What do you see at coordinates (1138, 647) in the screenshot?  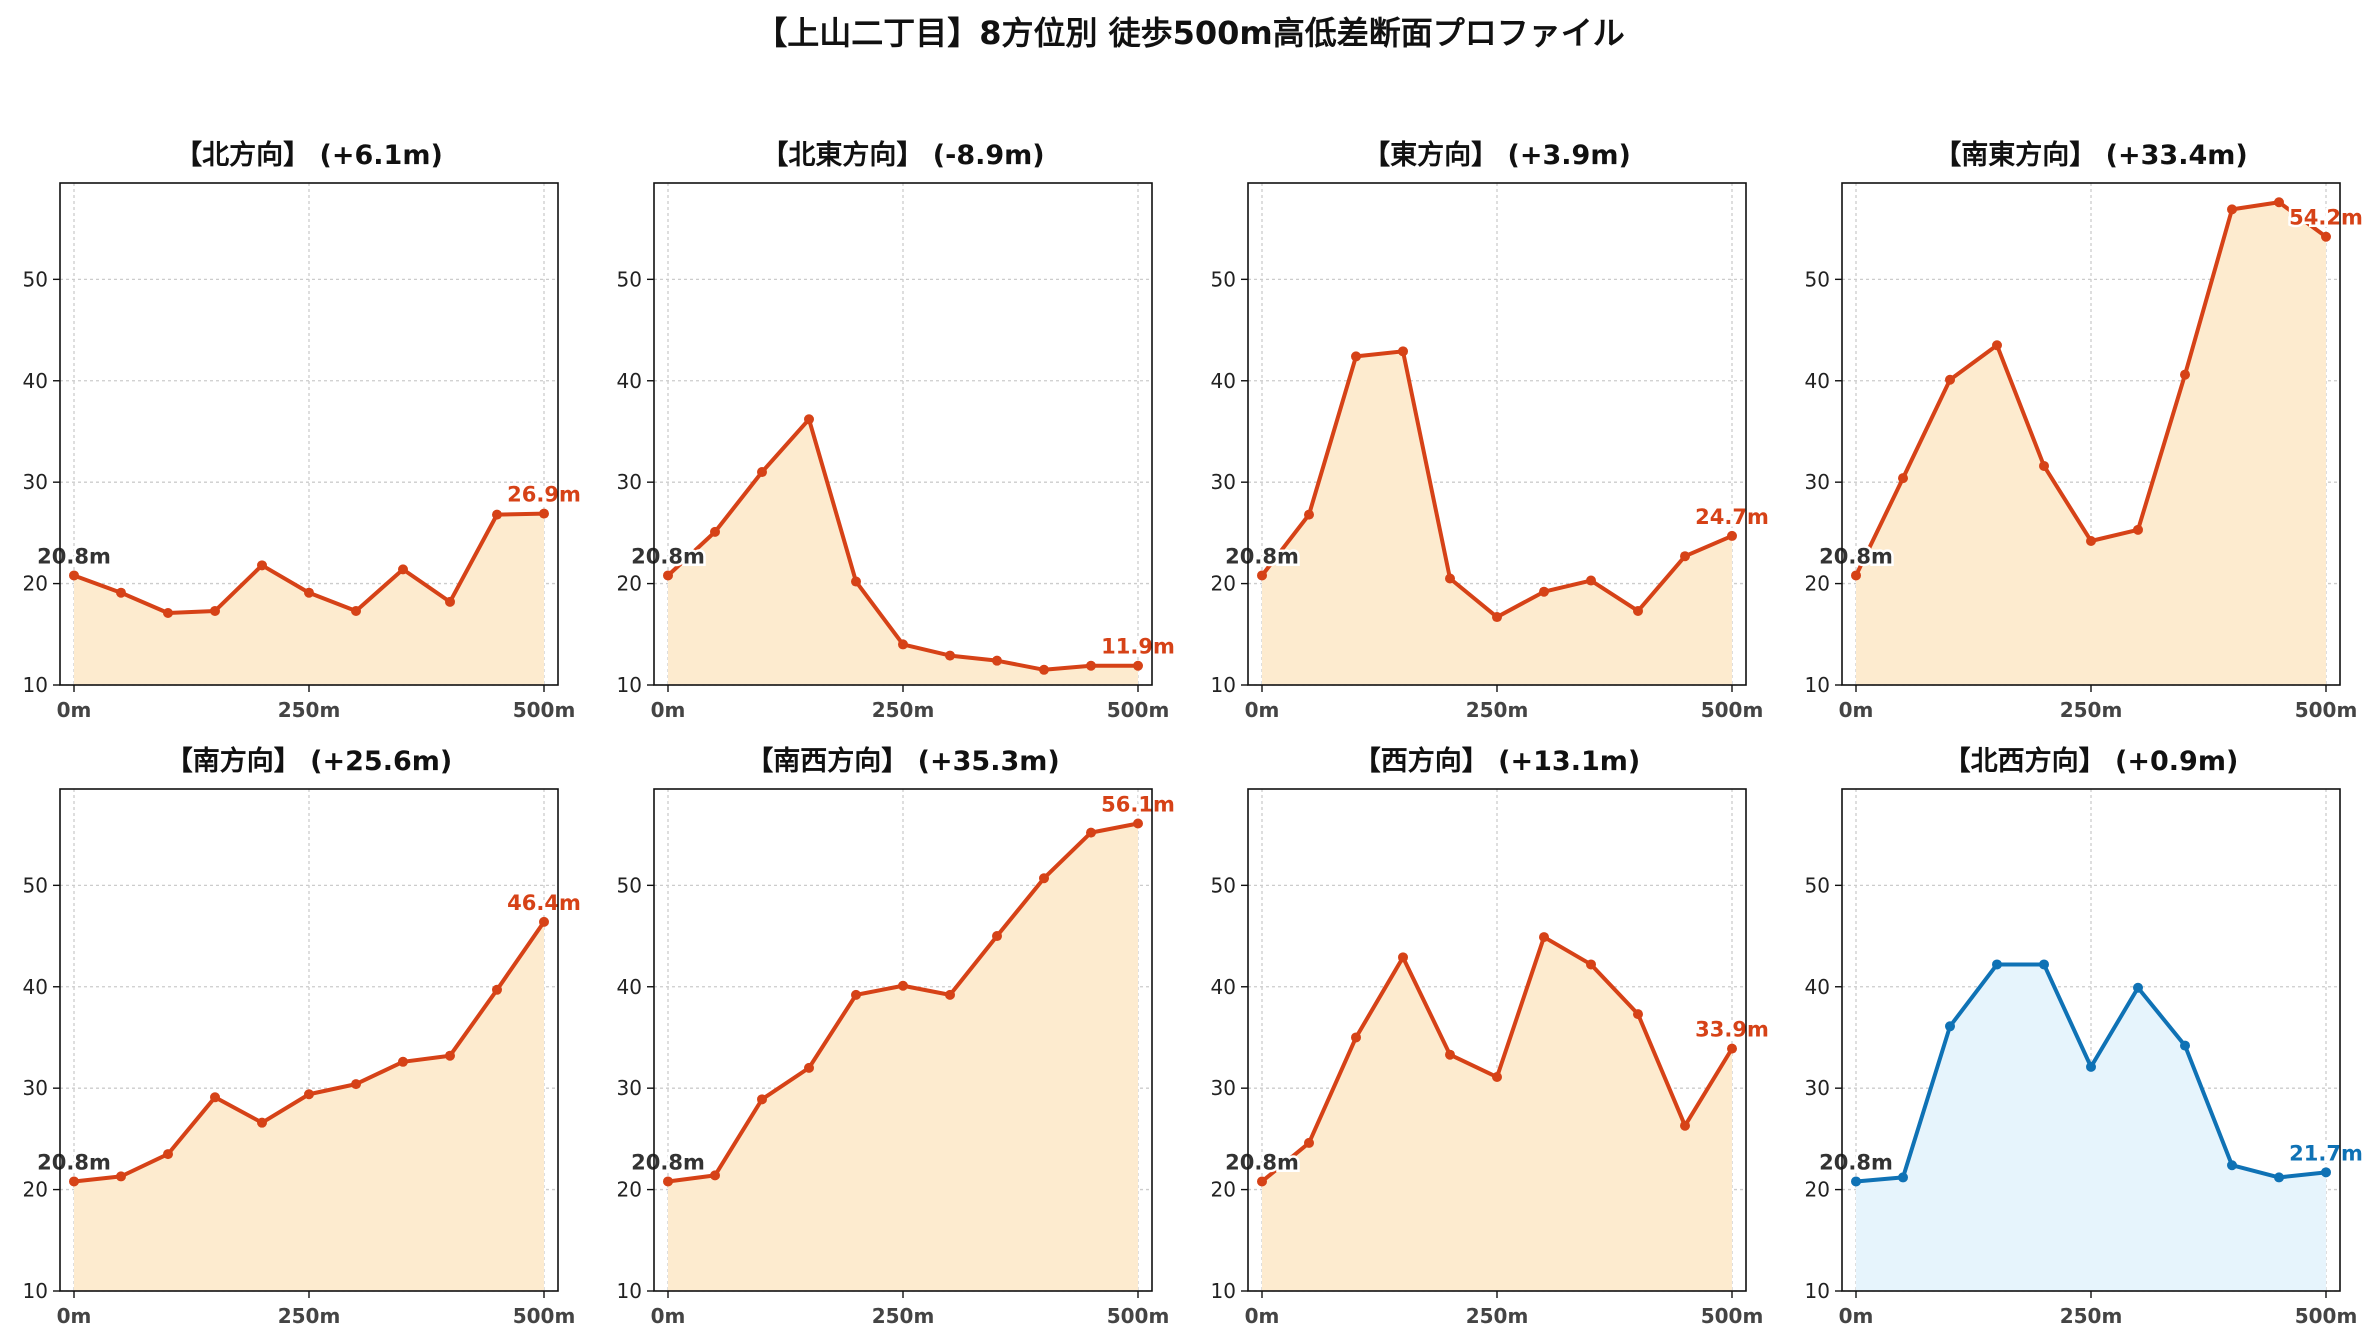 I see `end-value-label: 11.9m` at bounding box center [1138, 647].